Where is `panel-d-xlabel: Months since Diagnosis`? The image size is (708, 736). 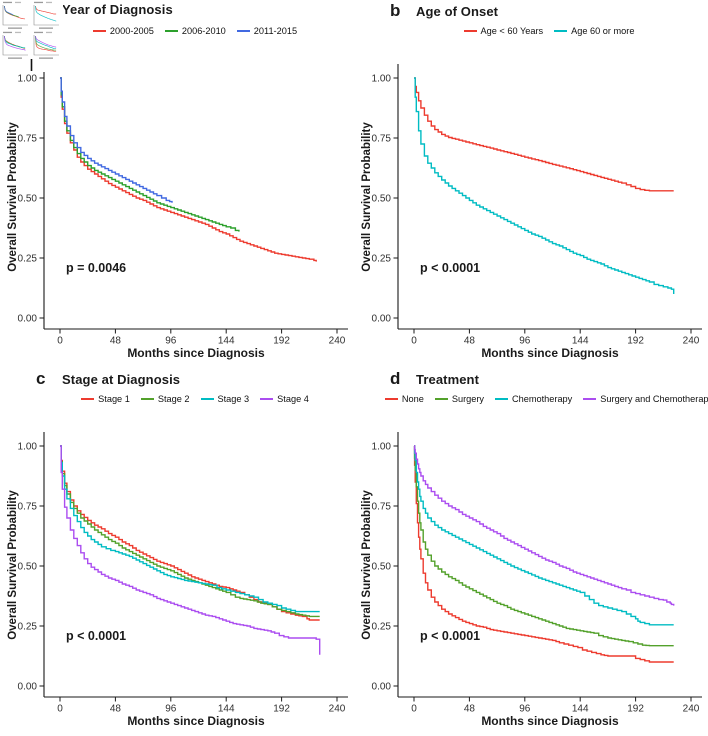 panel-d-xlabel: Months since Diagnosis is located at coordinates (550, 721).